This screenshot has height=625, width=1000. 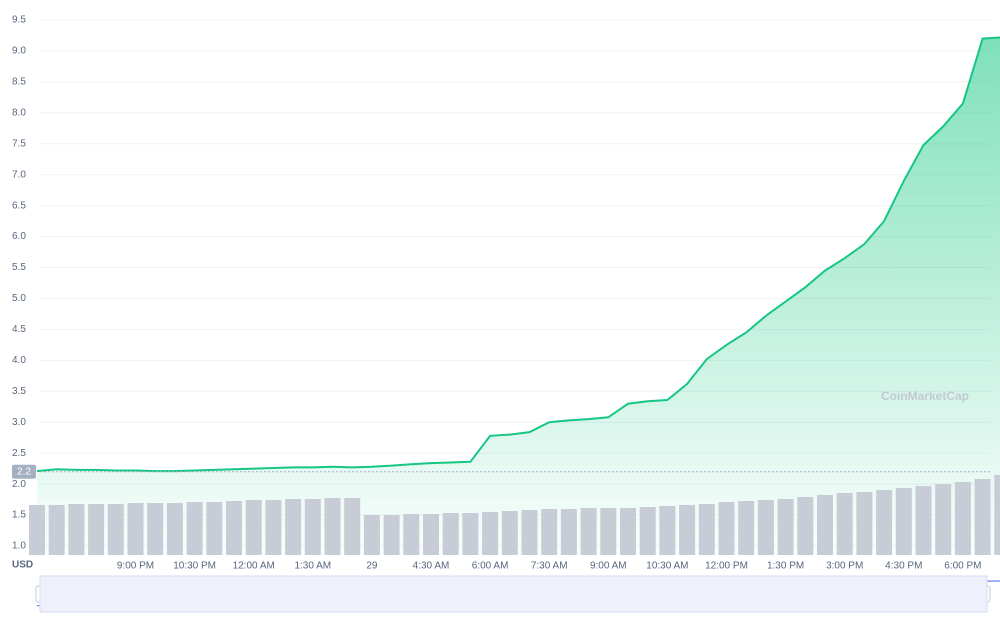 What do you see at coordinates (19, 51) in the screenshot?
I see `y-tick-label: 9.0` at bounding box center [19, 51].